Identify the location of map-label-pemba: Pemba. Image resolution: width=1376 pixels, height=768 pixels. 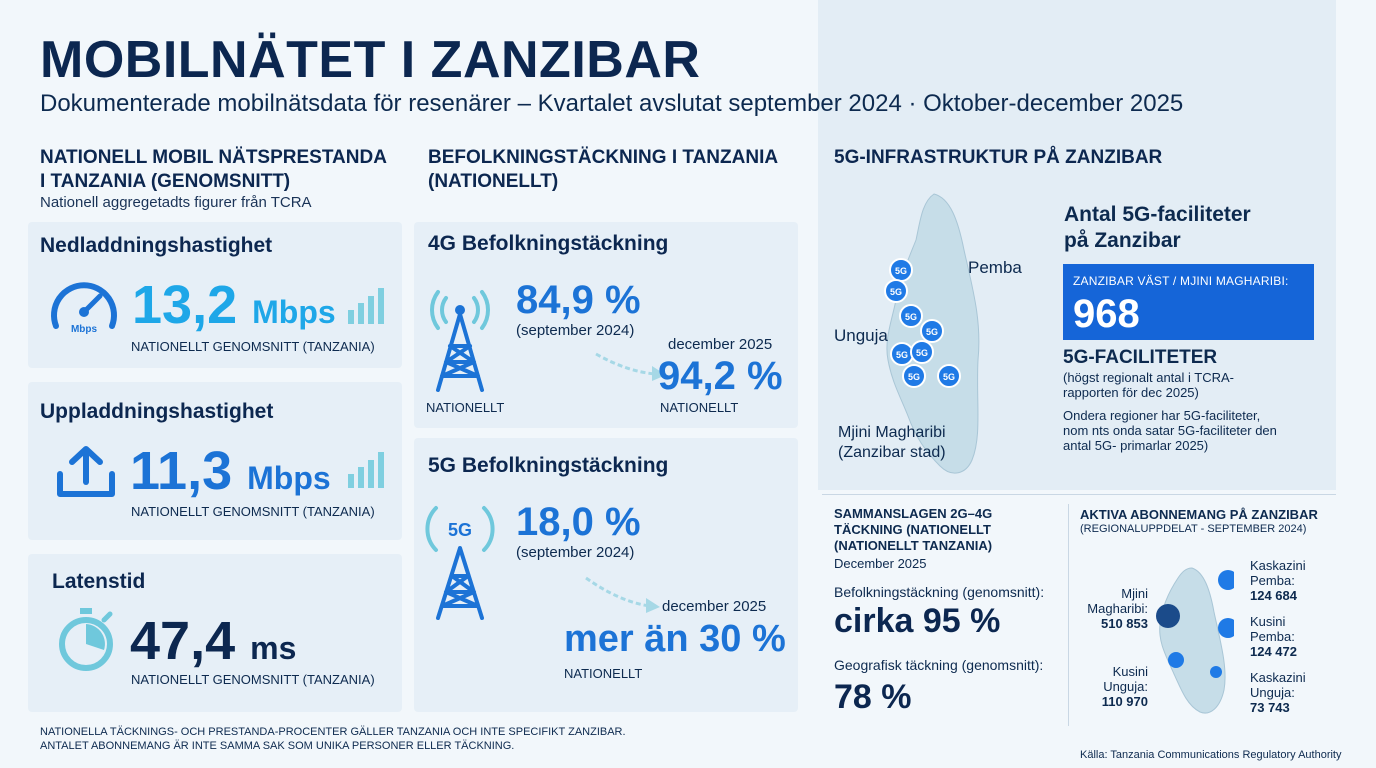
(995, 267).